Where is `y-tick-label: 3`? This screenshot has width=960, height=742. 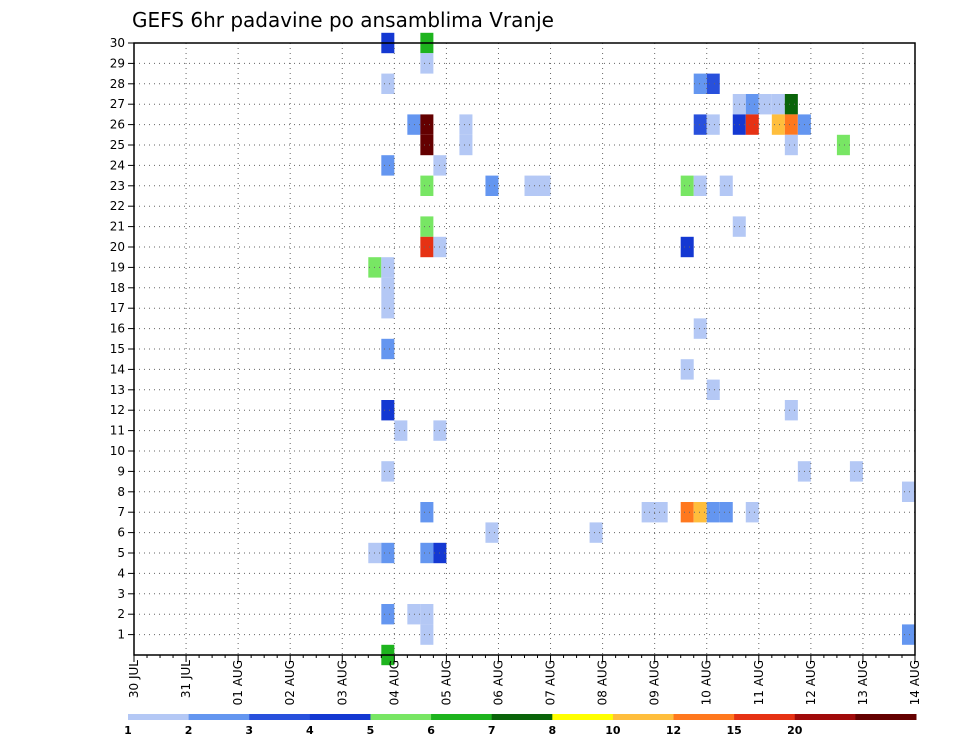 y-tick-label: 3 is located at coordinates (121, 594).